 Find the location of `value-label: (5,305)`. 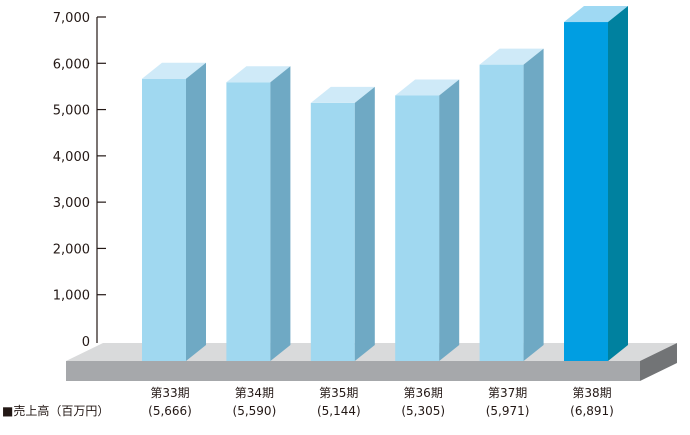

value-label: (5,305) is located at coordinates (423, 411).